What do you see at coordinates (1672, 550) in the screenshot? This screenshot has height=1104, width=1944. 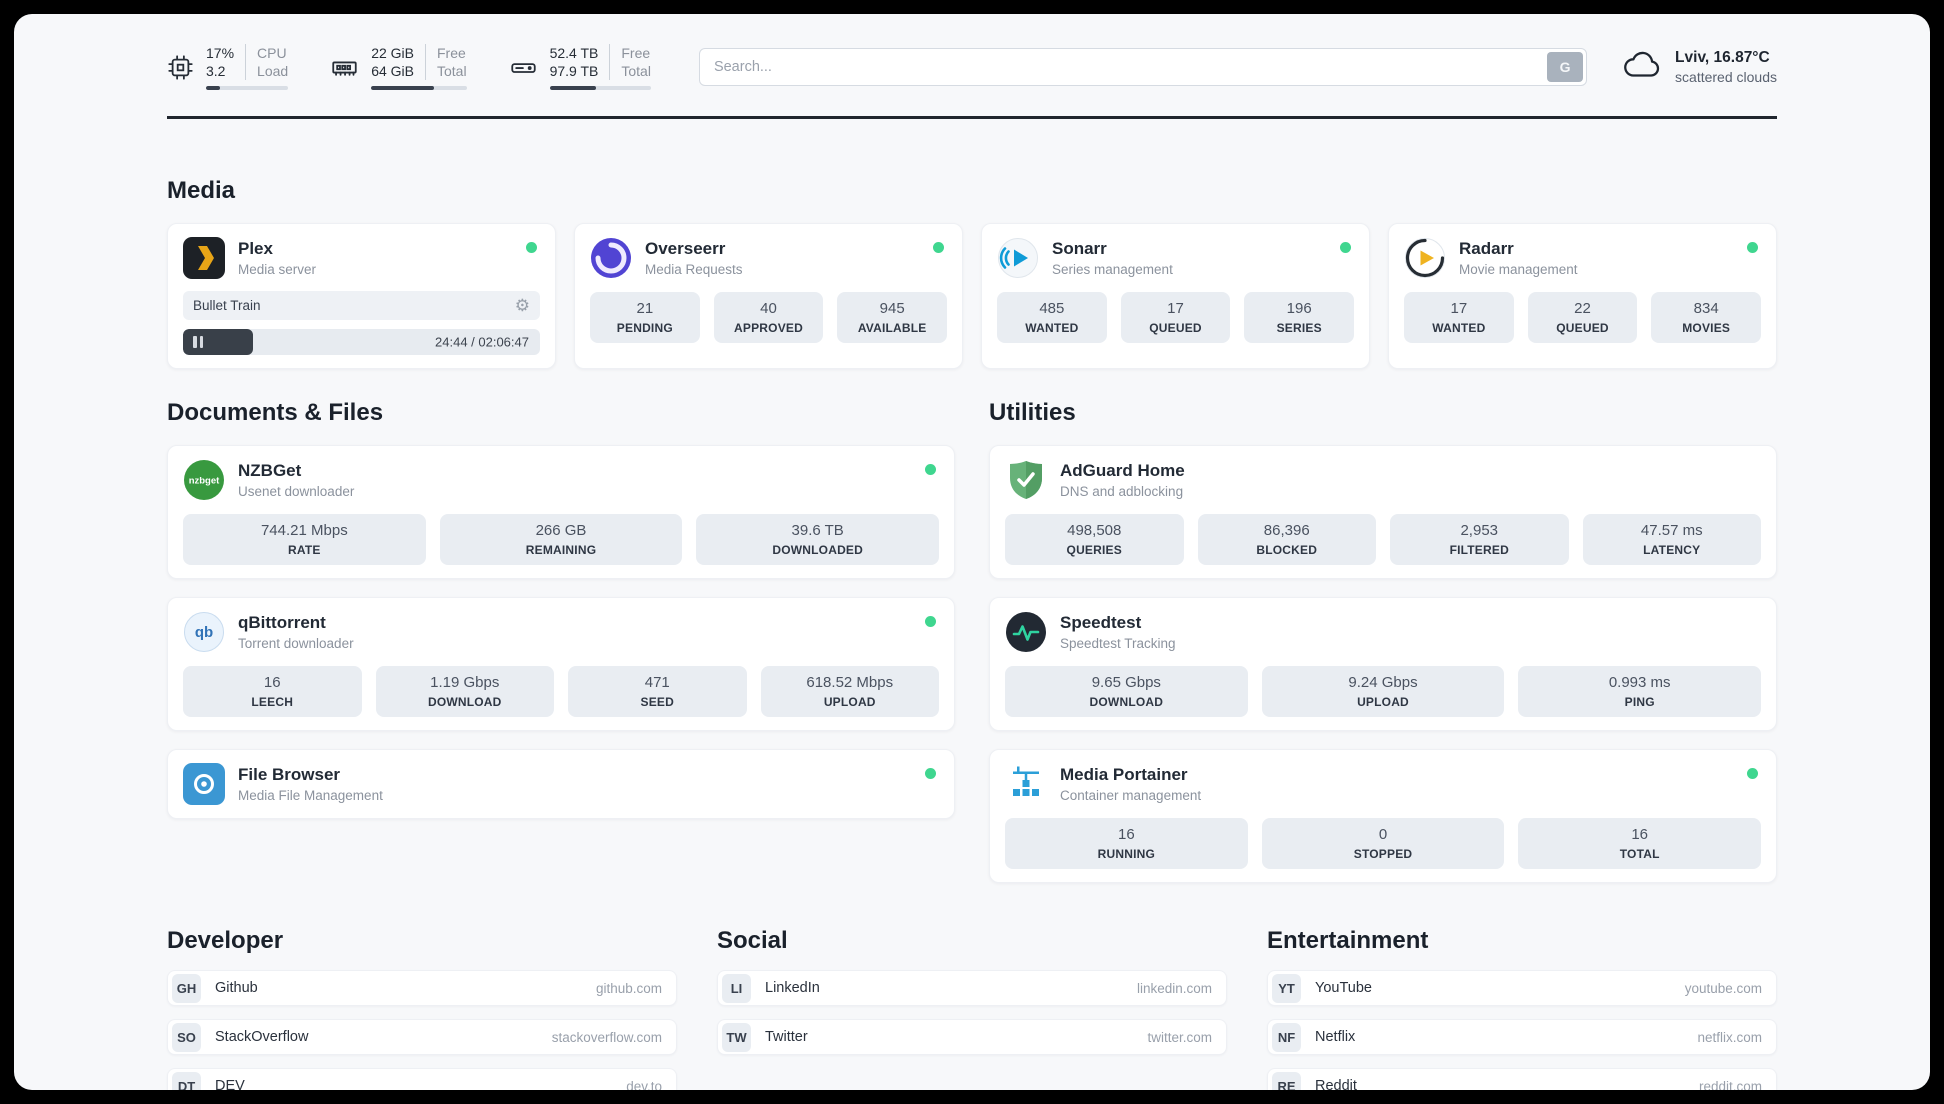 I see `stat-label: LATENCY` at bounding box center [1672, 550].